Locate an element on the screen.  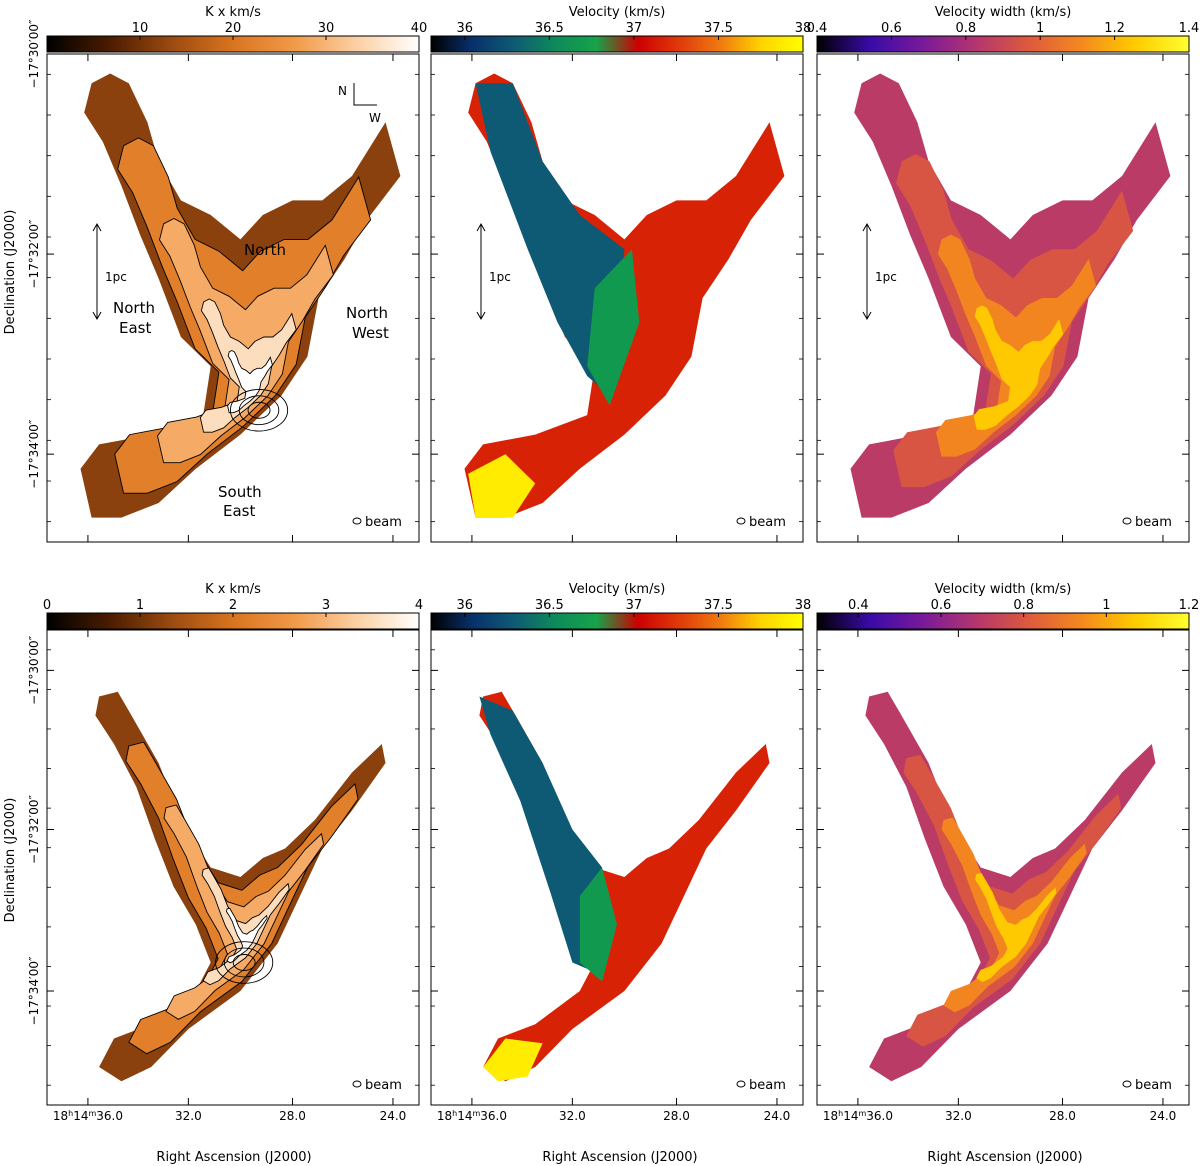
xlabel-middle: Right Ascension (J2000) is located at coordinates (619, 1157).